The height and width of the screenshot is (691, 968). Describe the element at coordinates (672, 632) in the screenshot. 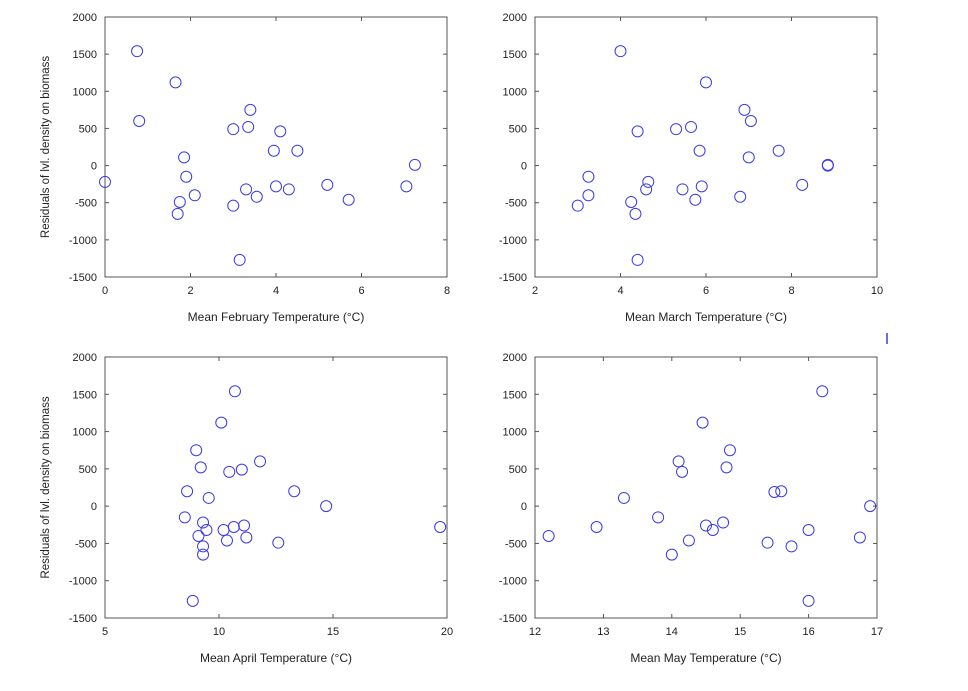

I see `x-tick-label: 14` at that location.